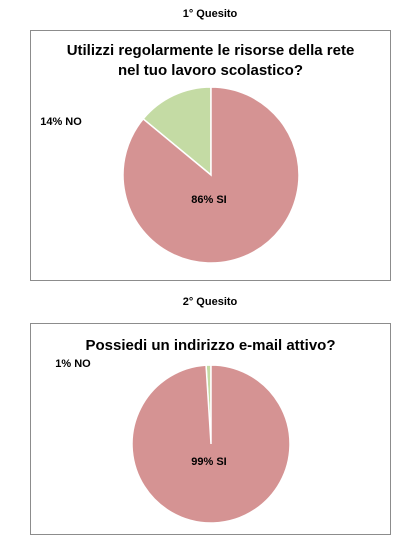 This screenshot has height=550, width=420. Describe the element at coordinates (177, 131) in the screenshot. I see `pie-1-slice-no` at that location.